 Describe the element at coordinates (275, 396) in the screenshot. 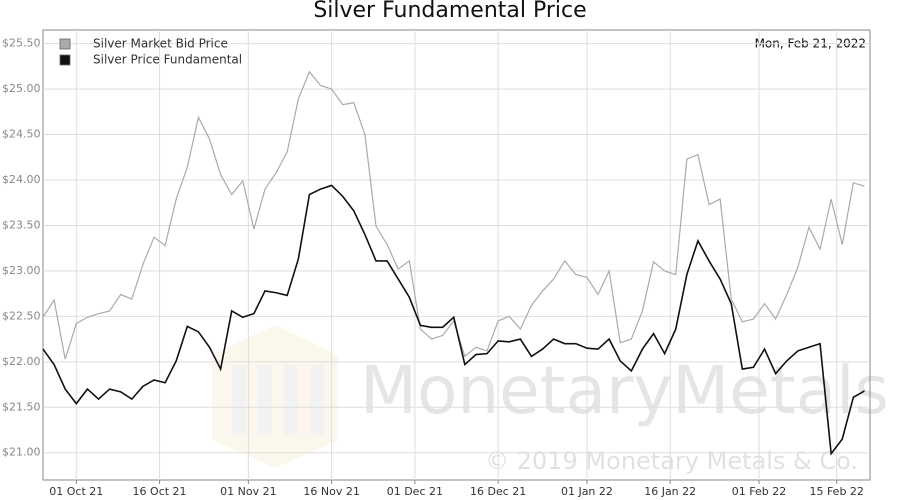

I see `watermark-logo` at that location.